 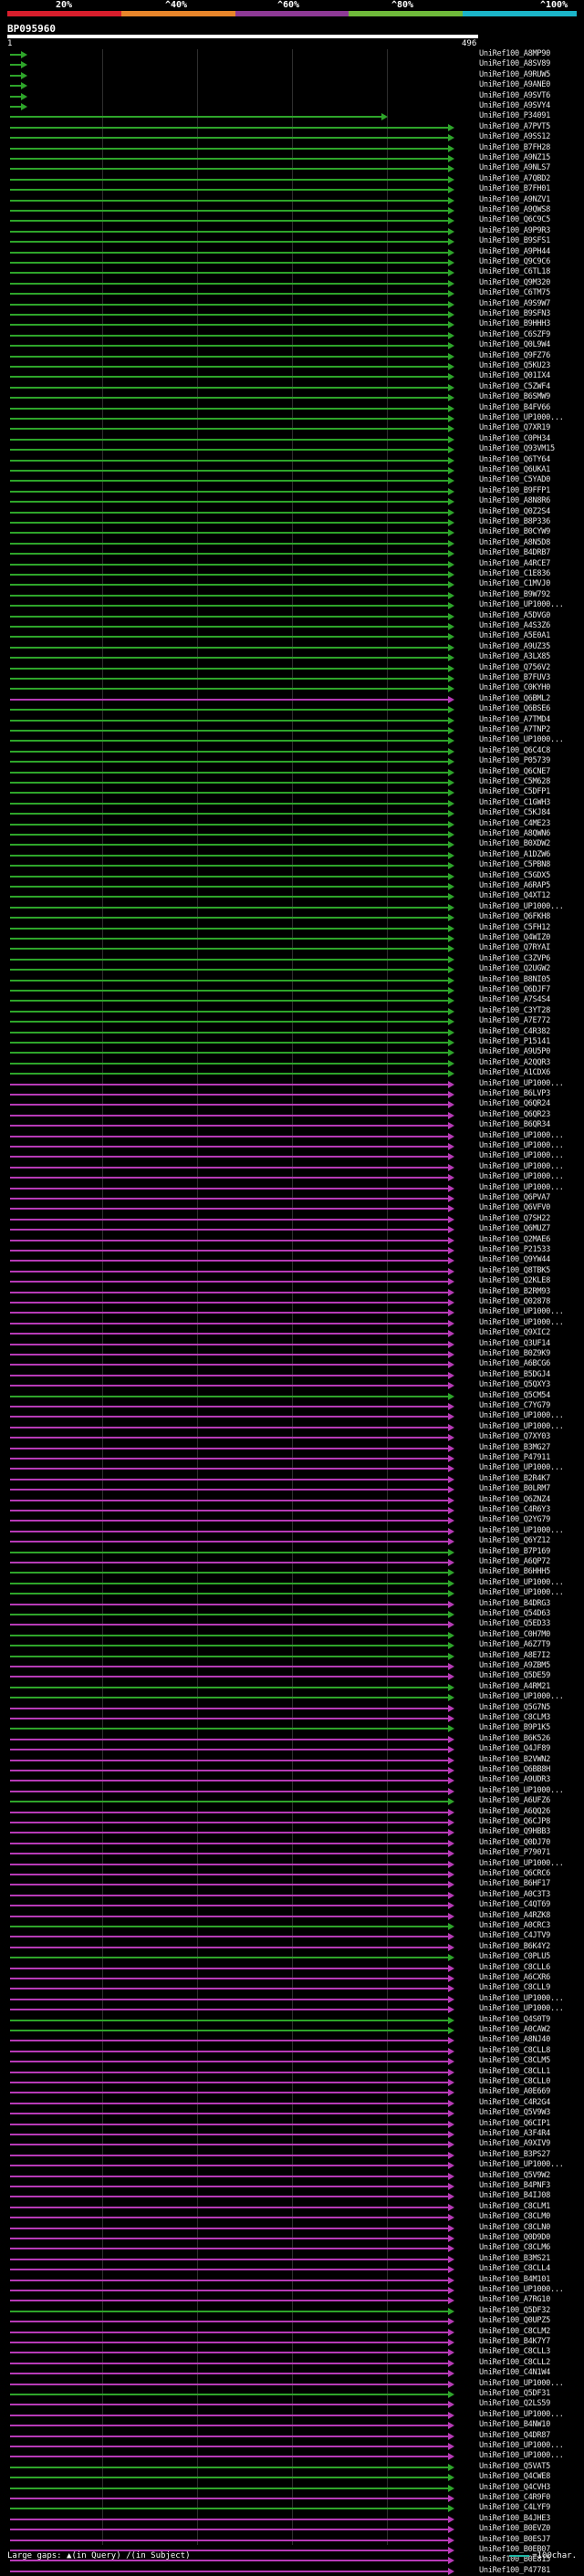 What do you see at coordinates (514, 573) in the screenshot?
I see `hit-label-link: UniRef100_C1E836` at bounding box center [514, 573].